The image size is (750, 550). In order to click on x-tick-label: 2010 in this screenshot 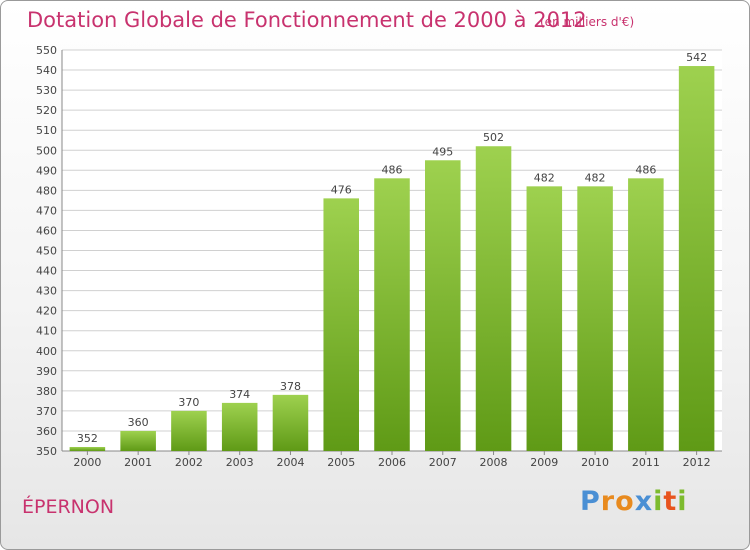, I will do `click(595, 462)`.